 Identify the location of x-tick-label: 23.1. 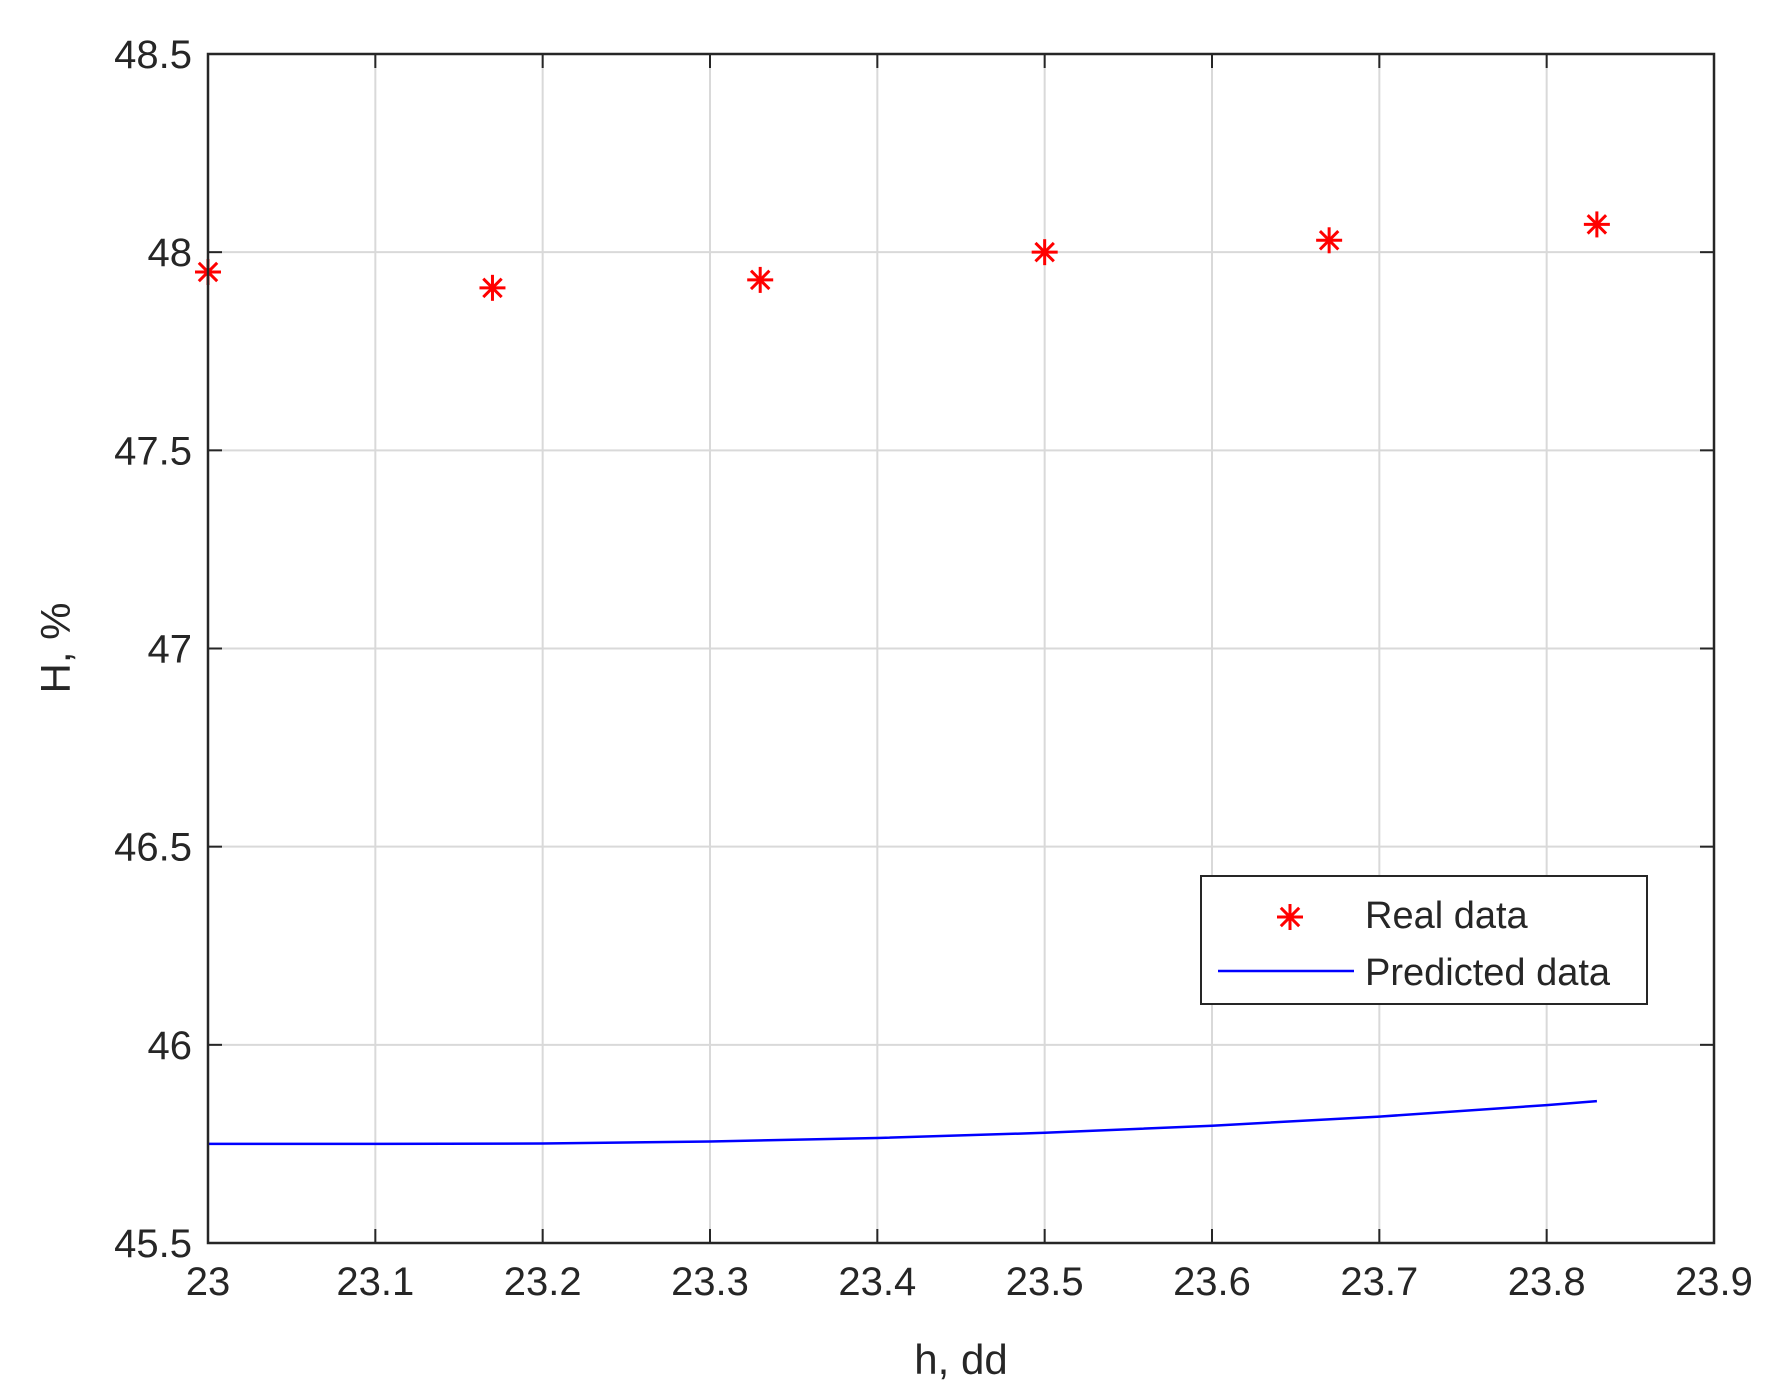
(375, 1282).